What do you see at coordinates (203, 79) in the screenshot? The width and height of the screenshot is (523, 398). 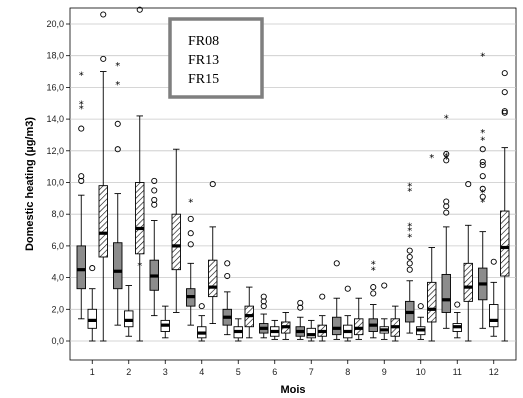 I see `legend-entry-fr15: FR15` at bounding box center [203, 79].